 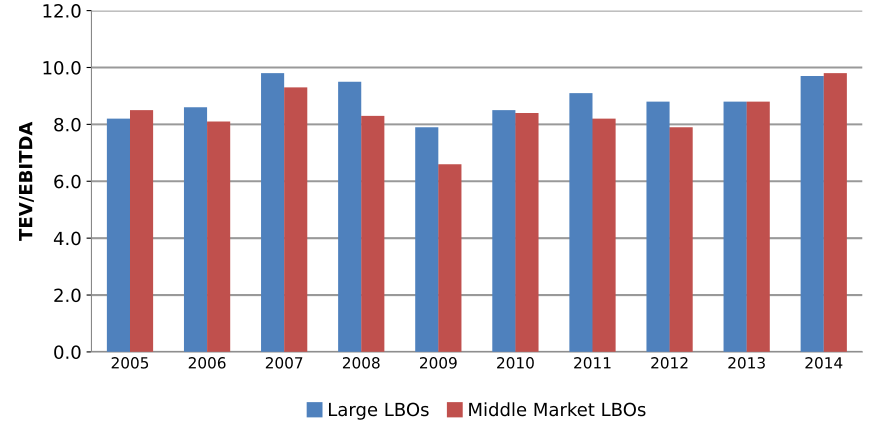 What do you see at coordinates (823, 363) in the screenshot?
I see `x-tick-label: 2014` at bounding box center [823, 363].